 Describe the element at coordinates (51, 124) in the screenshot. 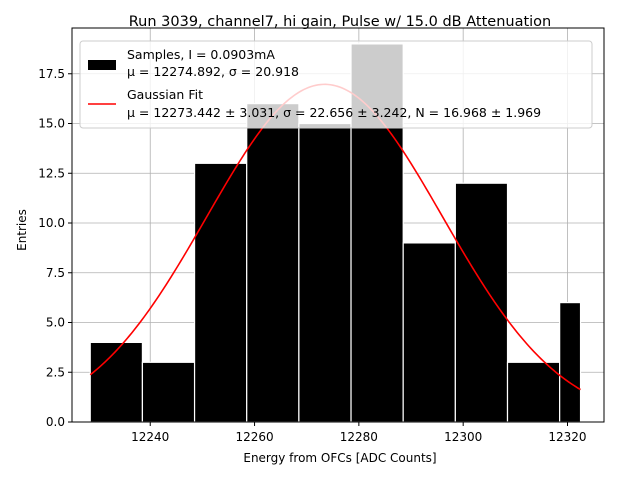

I see `y-tick-label: 15.0` at that location.